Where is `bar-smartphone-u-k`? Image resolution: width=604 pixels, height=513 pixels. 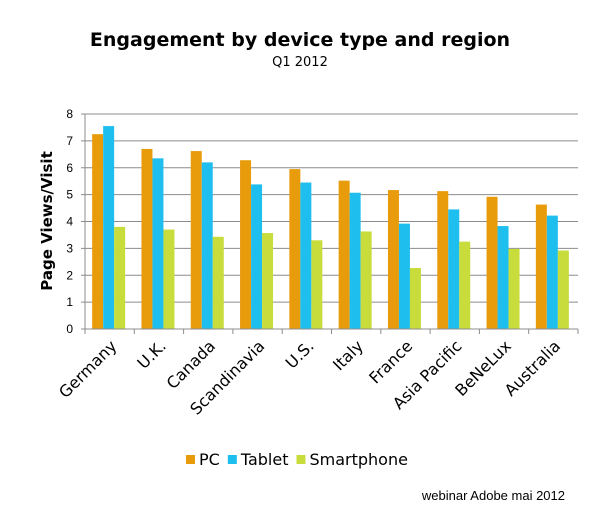 bar-smartphone-u-k is located at coordinates (169, 279).